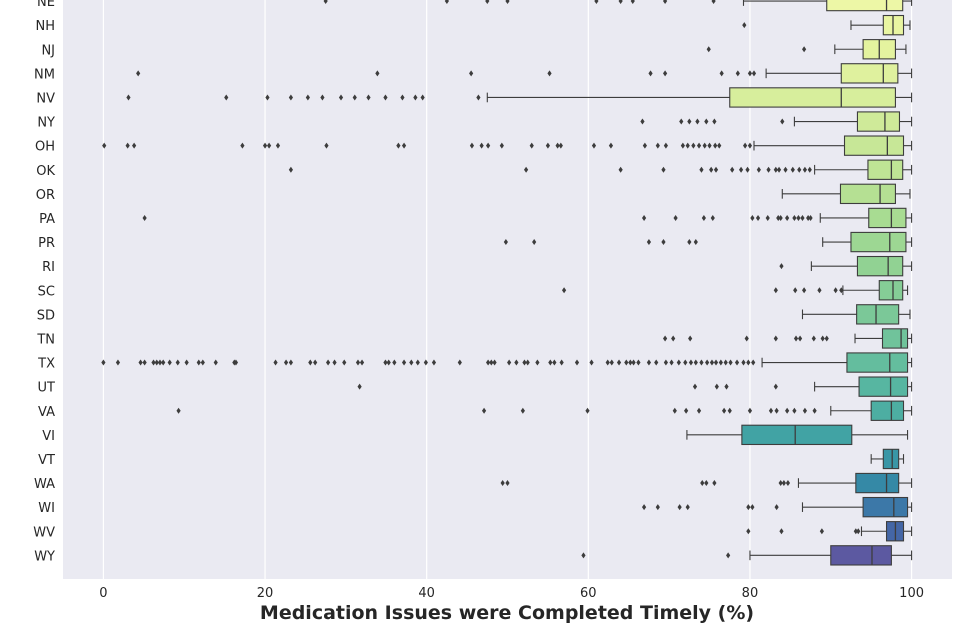 The image size is (954, 626). I want to click on x-tick-label: 100, so click(911, 593).